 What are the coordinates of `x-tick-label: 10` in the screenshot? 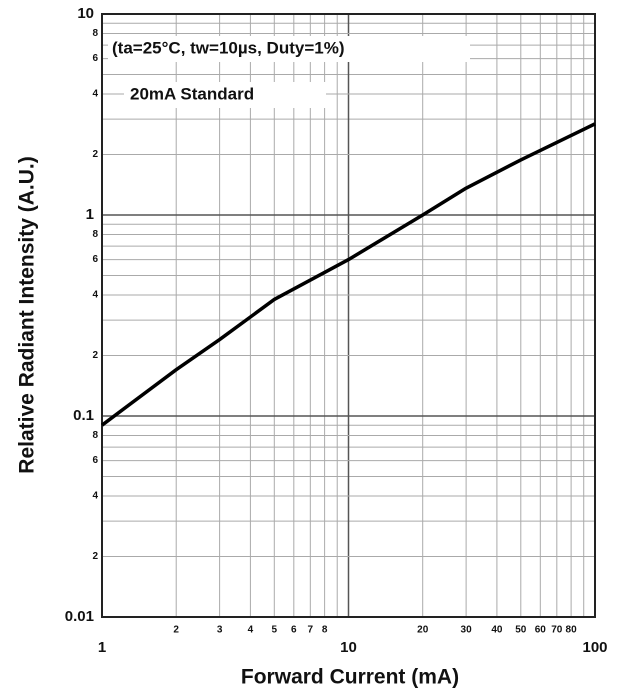 It's located at (348, 647).